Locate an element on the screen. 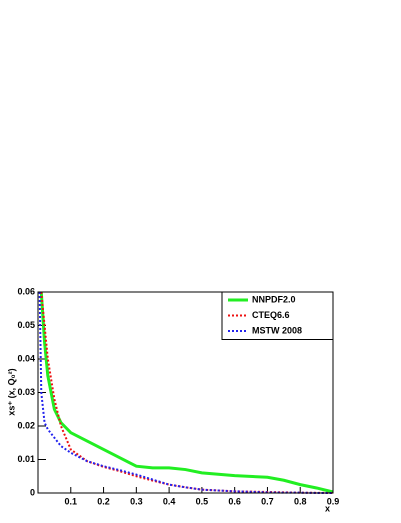 This screenshot has height=523, width=401. y-tick-label: 0.01 is located at coordinates (26, 459).